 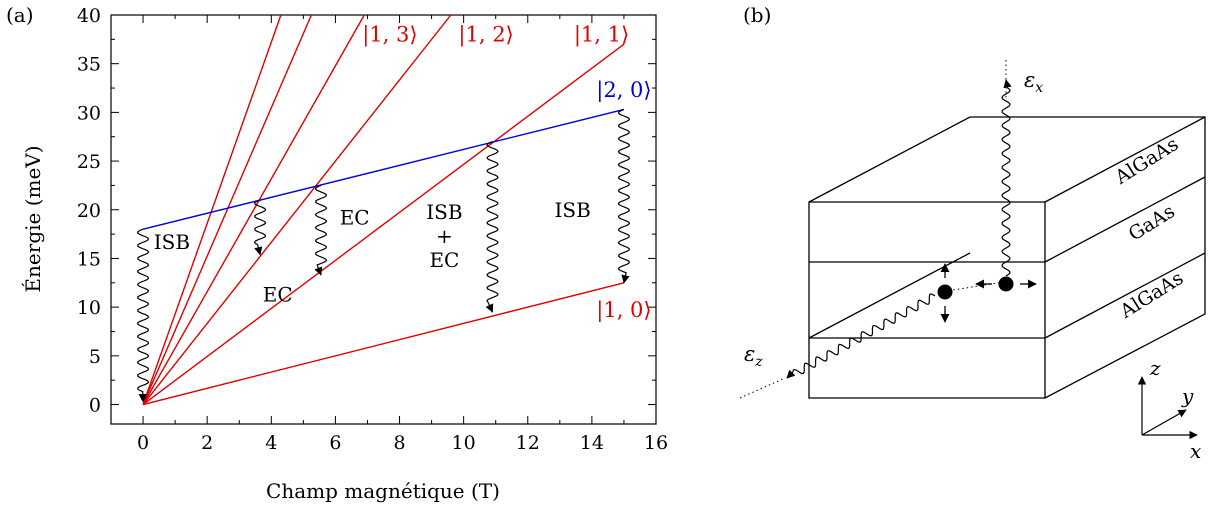 I want to click on layer-label-middle: GaAs, so click(x=1152, y=222).